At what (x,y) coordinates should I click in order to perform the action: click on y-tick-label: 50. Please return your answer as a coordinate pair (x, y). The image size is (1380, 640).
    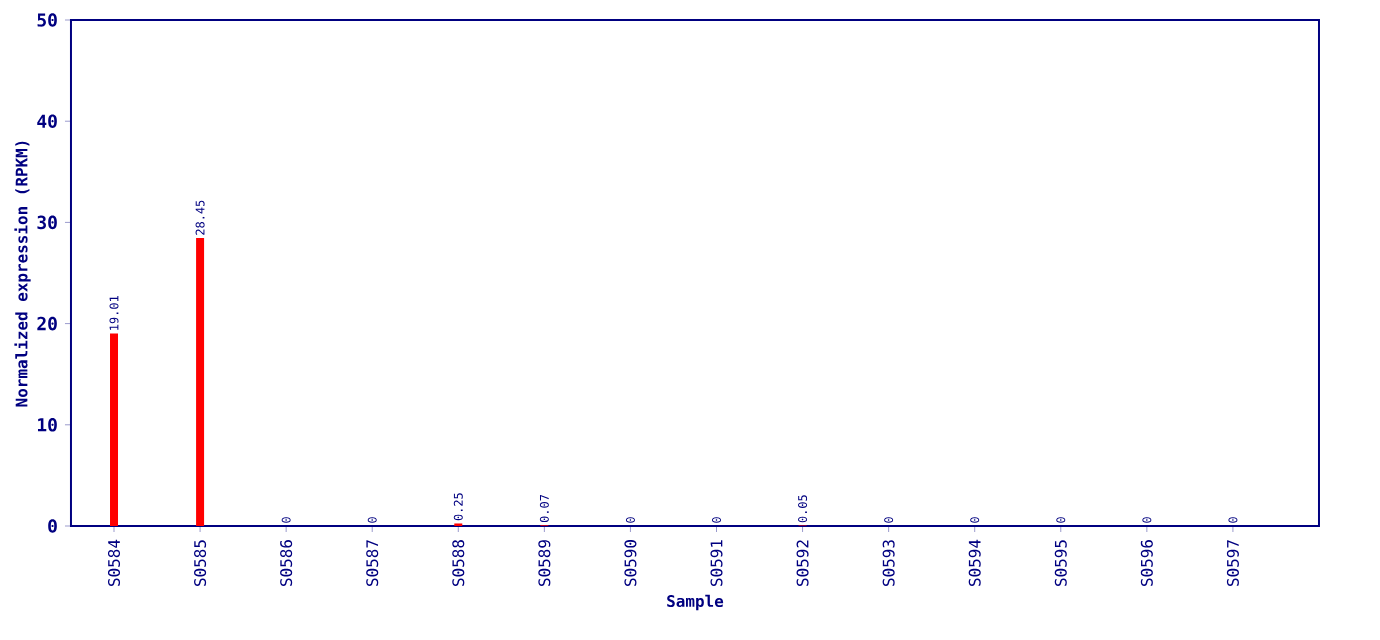
    Looking at the image, I should click on (47, 20).